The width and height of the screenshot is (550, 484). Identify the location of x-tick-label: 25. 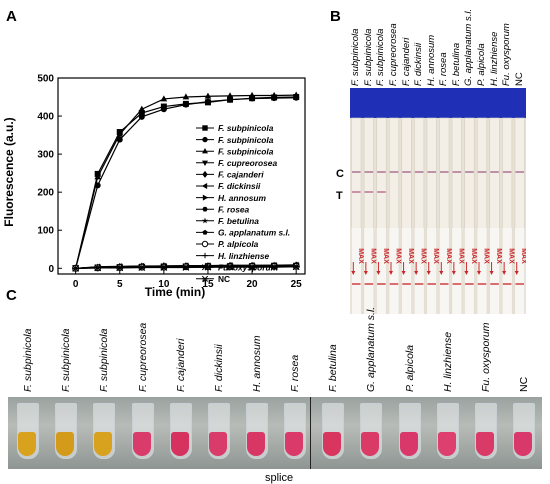
(297, 284).